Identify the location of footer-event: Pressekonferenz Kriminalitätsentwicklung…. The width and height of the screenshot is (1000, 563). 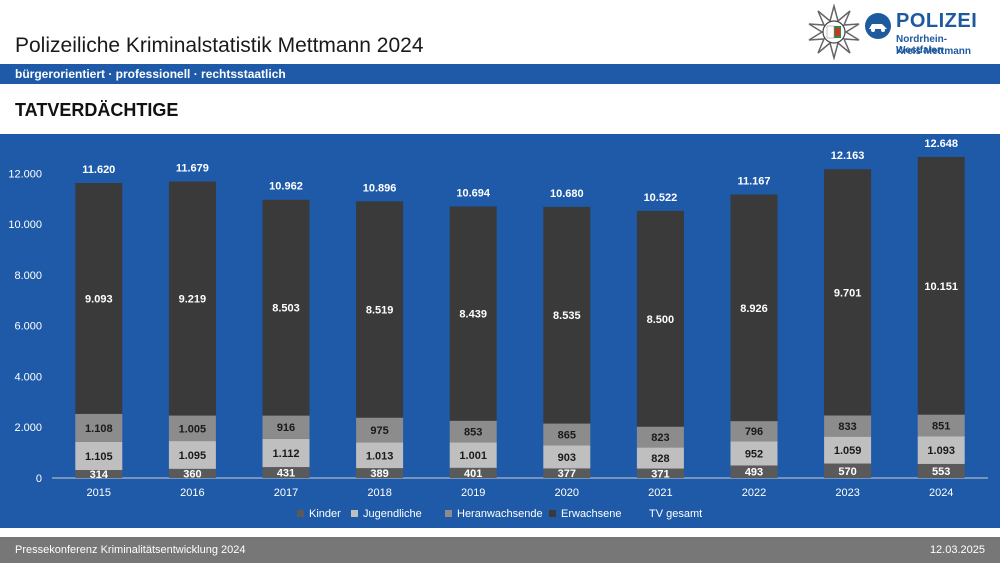
(130, 550).